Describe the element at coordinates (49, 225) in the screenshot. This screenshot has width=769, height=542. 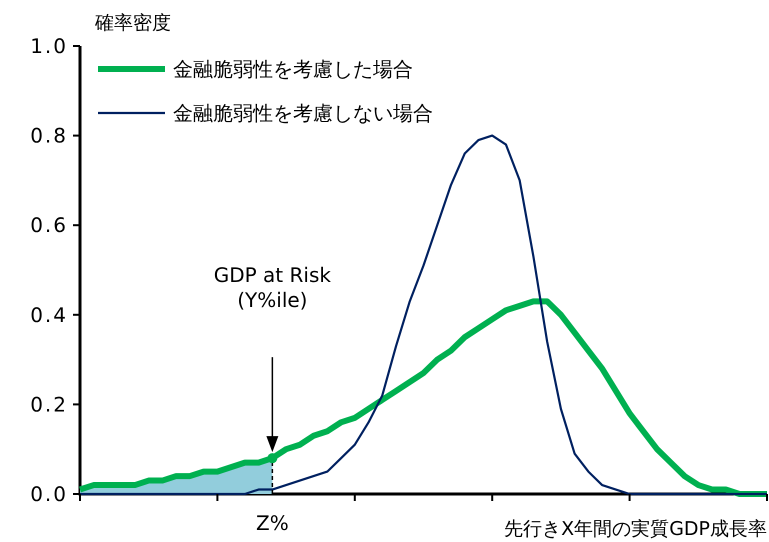
I see `y-tick-label: 0.6` at that location.